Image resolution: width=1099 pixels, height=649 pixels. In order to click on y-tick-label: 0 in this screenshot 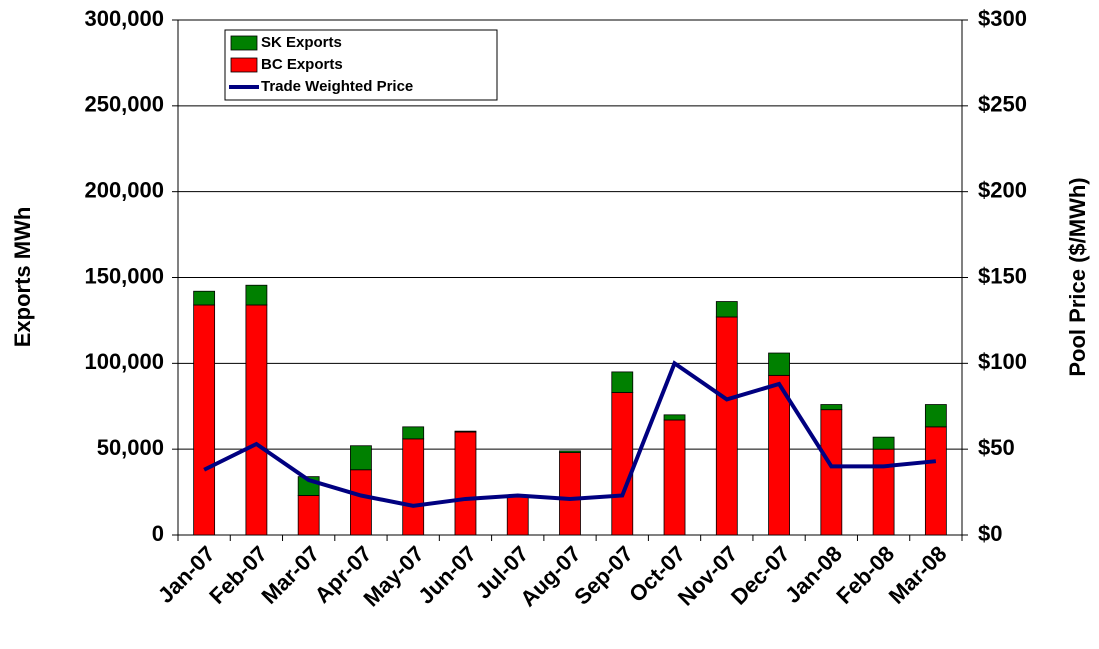, I will do `click(158, 533)`.